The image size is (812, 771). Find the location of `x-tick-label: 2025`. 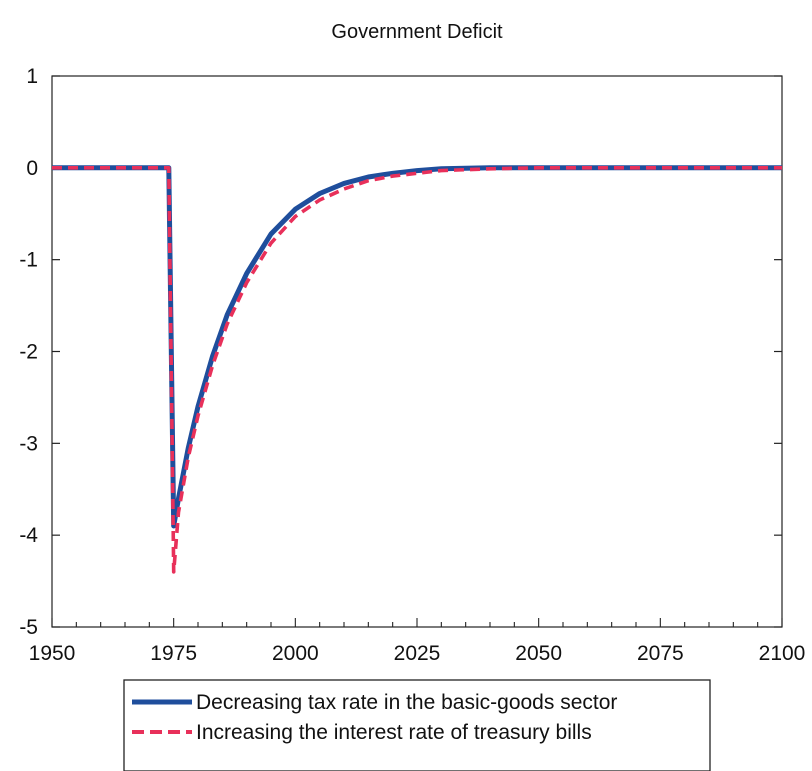

x-tick-label: 2025 is located at coordinates (417, 653).